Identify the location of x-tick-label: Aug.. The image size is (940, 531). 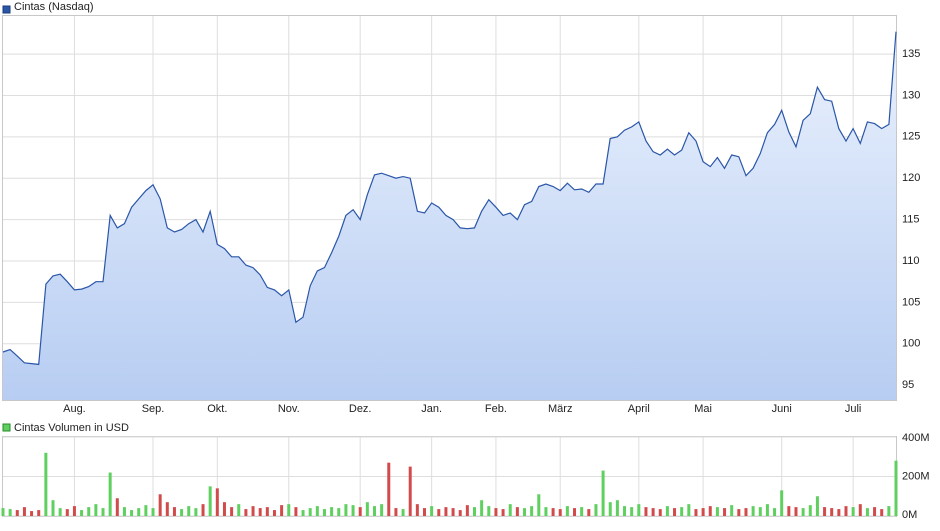
(74, 409).